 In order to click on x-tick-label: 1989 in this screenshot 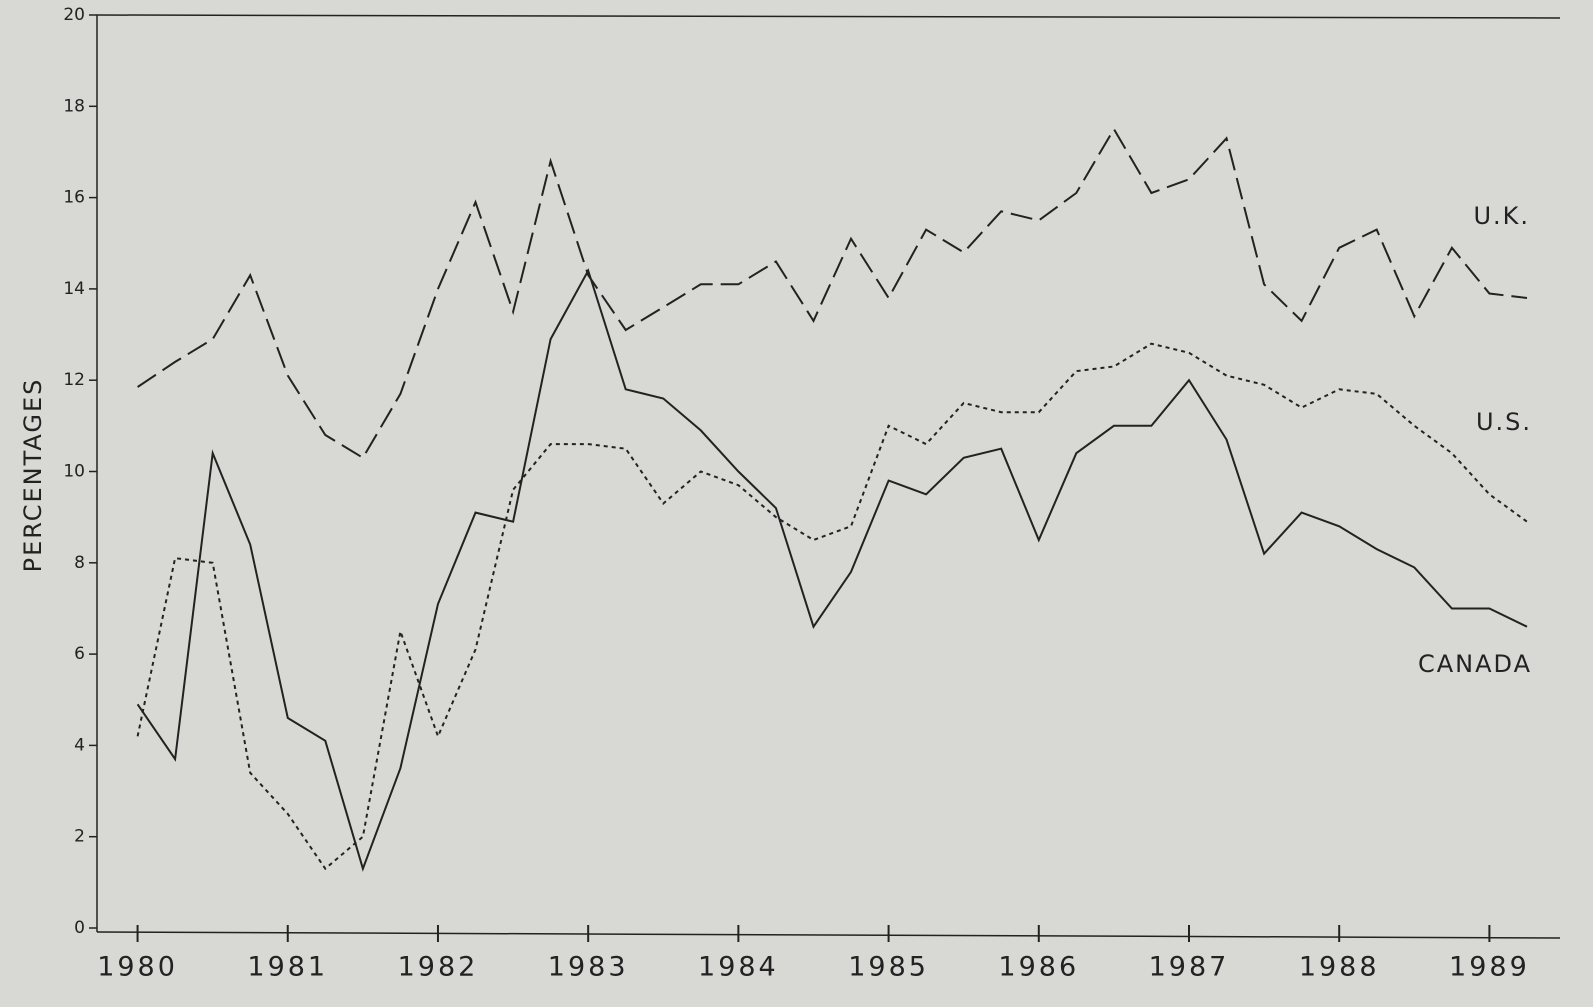, I will do `click(1489, 967)`.